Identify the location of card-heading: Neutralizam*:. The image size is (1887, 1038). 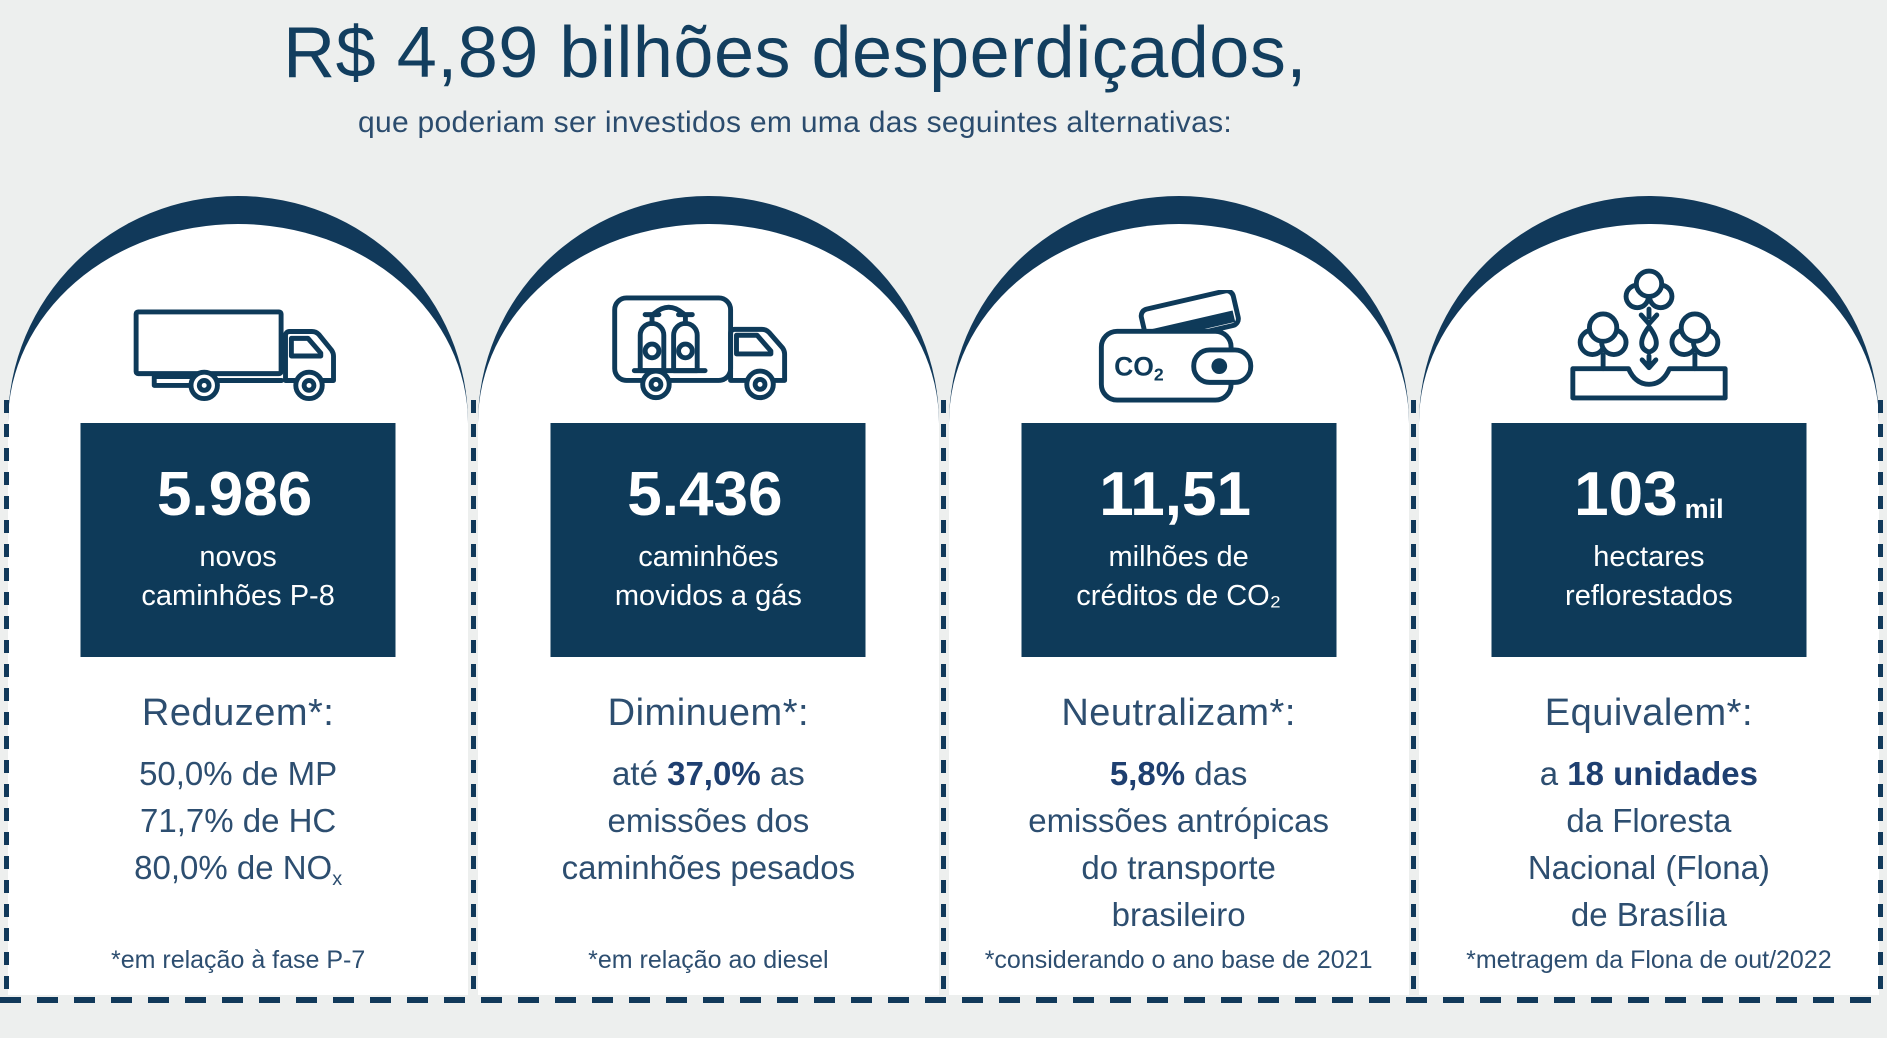
(1178, 713).